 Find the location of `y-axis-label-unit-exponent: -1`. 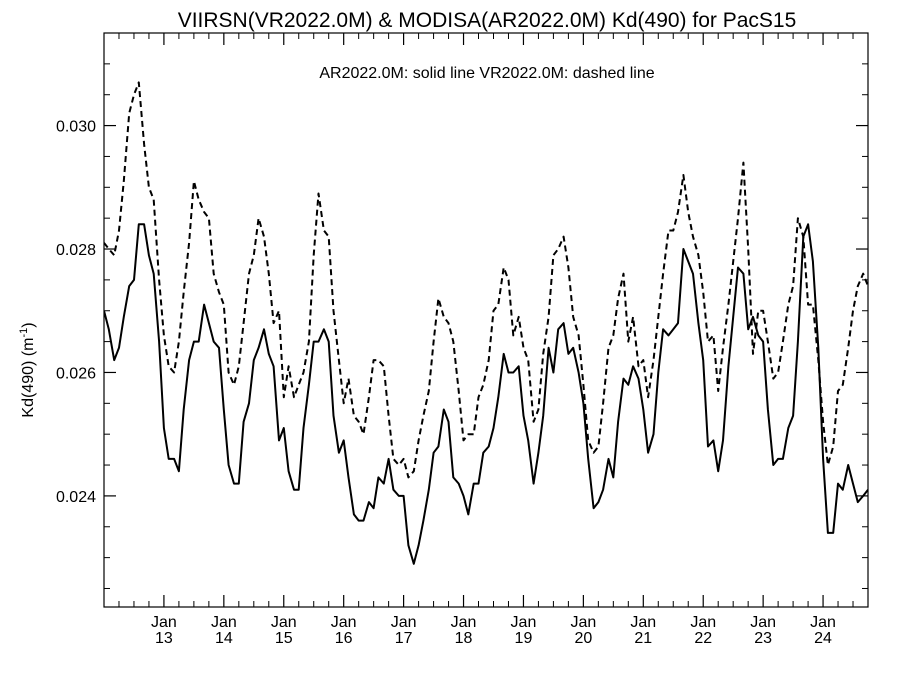

y-axis-label-unit-exponent: -1 is located at coordinates (24, 333).